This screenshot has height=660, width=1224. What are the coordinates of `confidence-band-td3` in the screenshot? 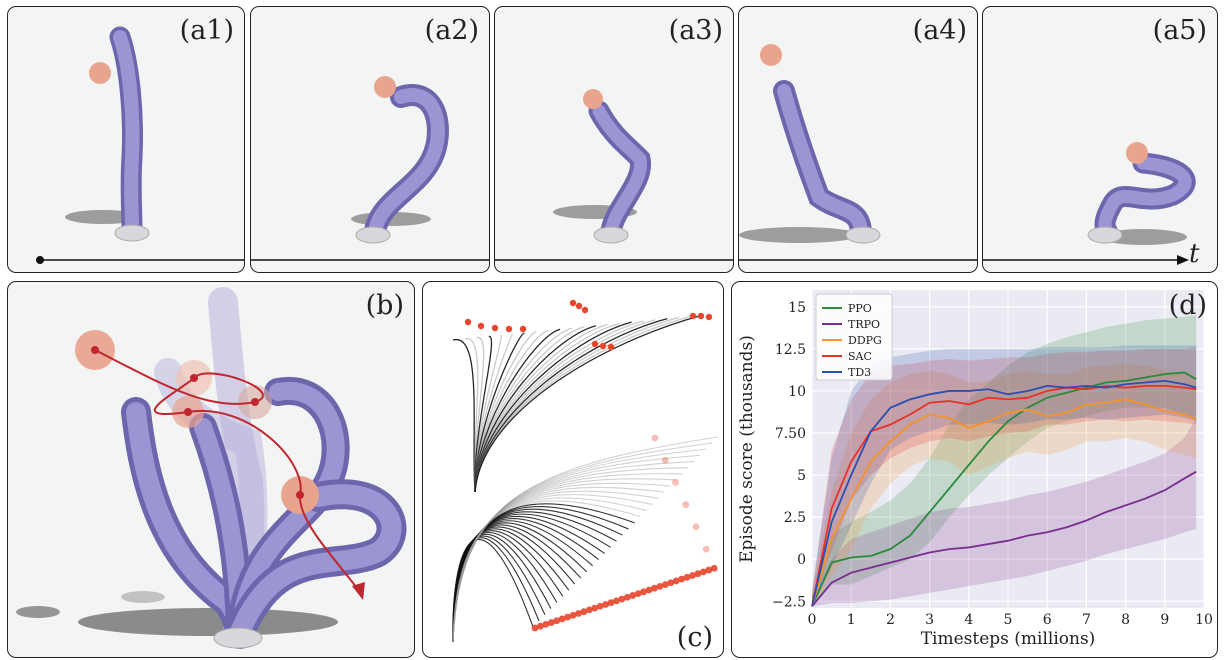 It's located at (1004, 476).